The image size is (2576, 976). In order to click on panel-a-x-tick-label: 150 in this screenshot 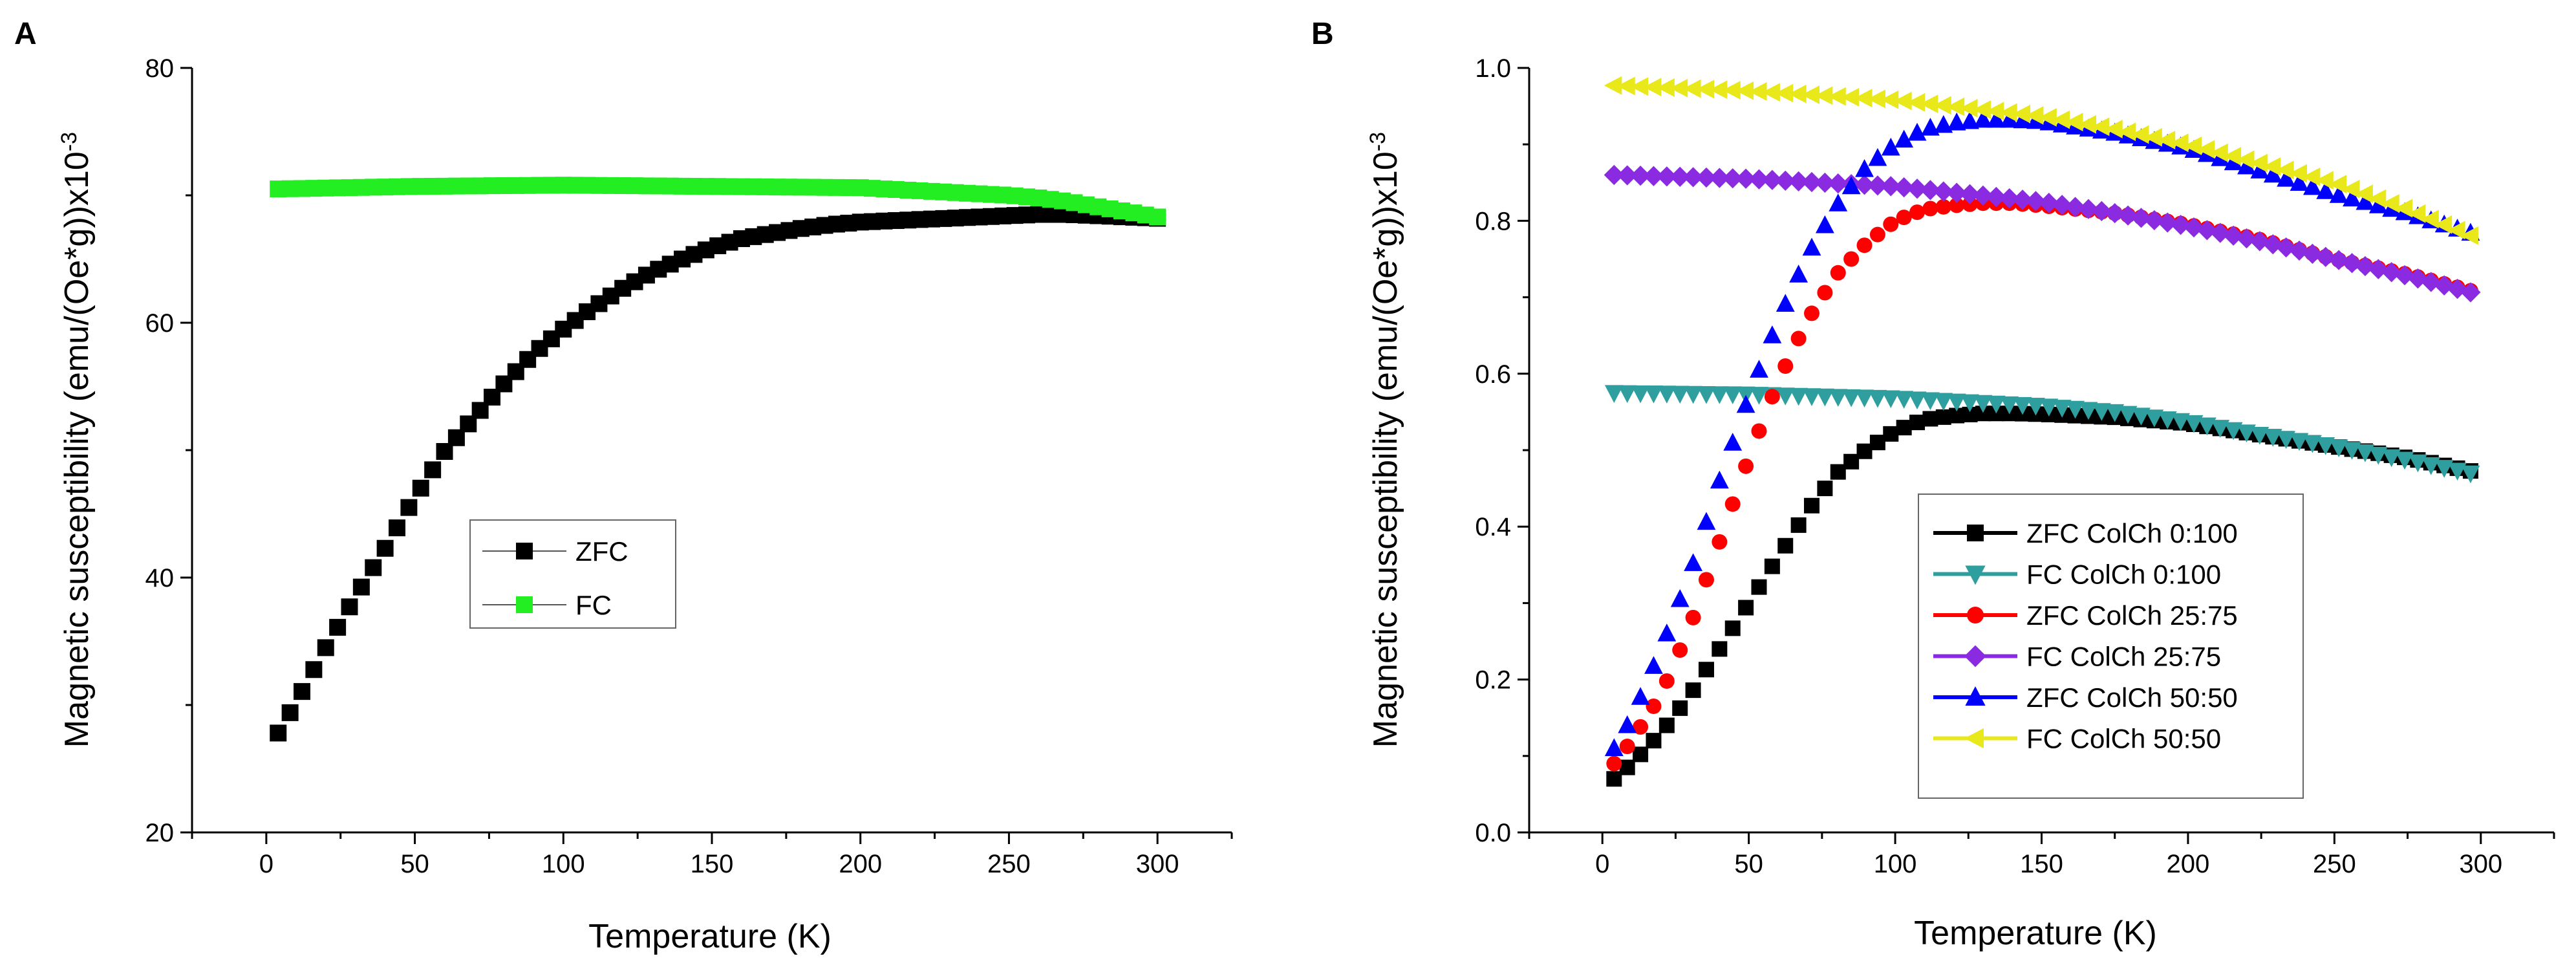, I will do `click(713, 864)`.